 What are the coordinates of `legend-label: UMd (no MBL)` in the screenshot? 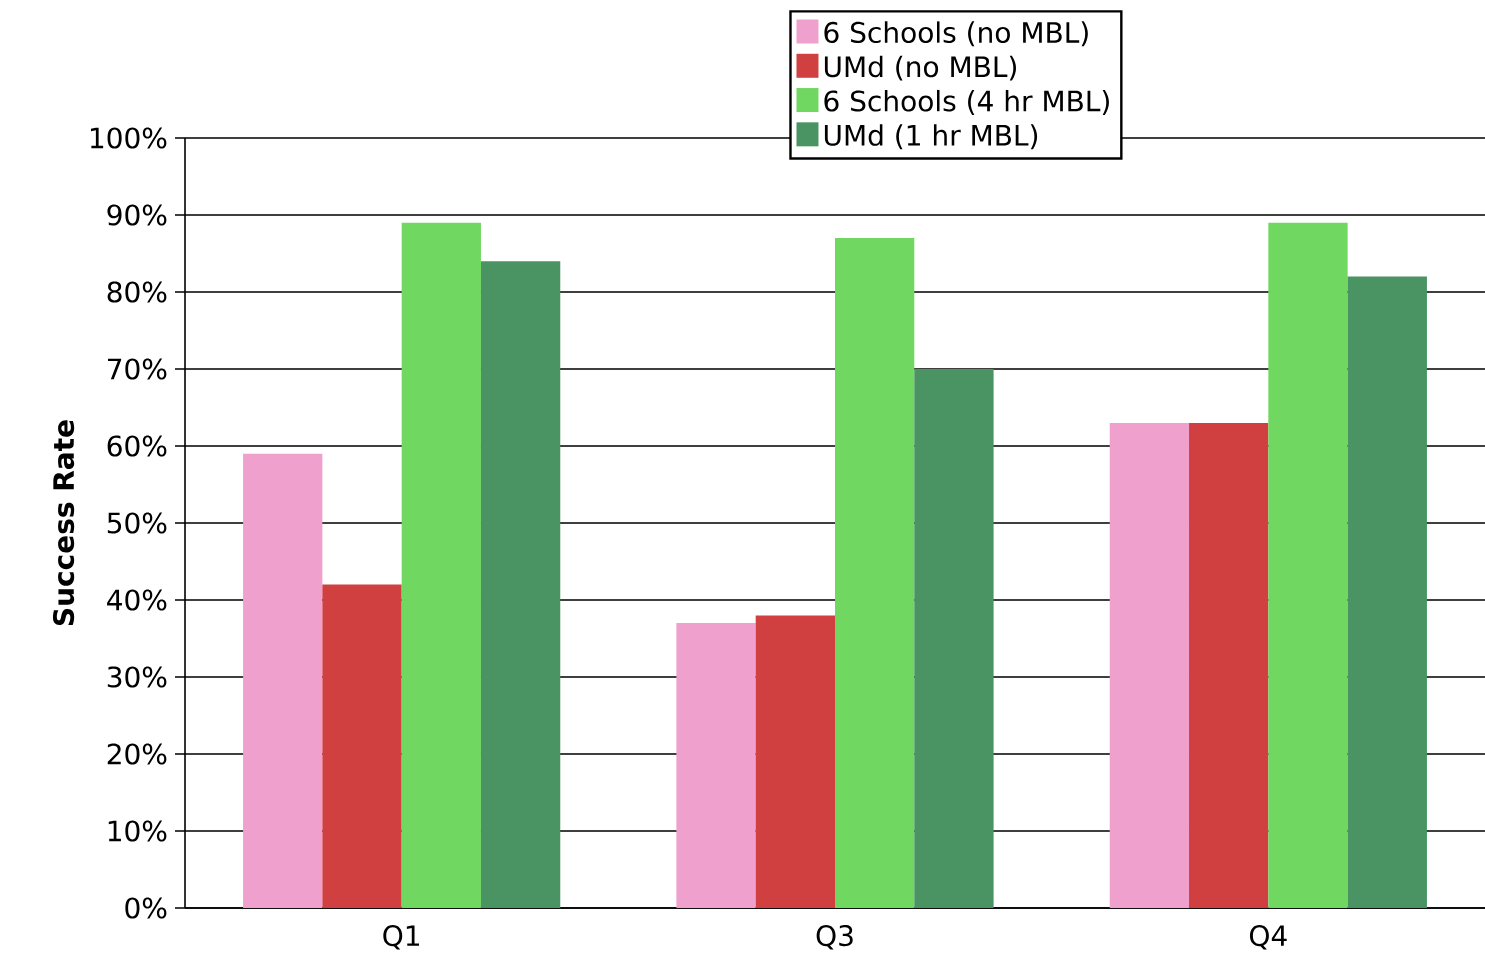 It's located at (920, 68).